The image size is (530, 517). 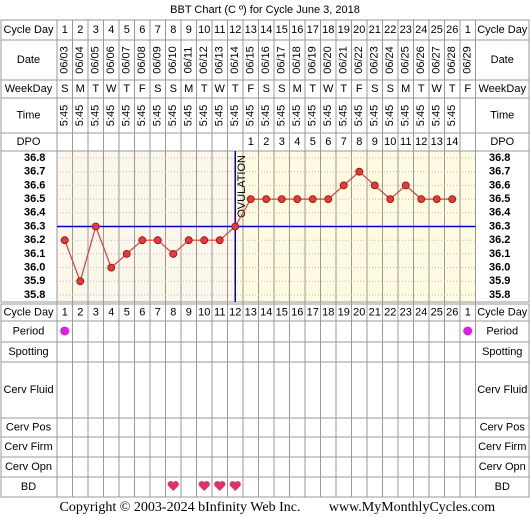 What do you see at coordinates (80, 312) in the screenshot?
I see `cycle-day: 2` at bounding box center [80, 312].